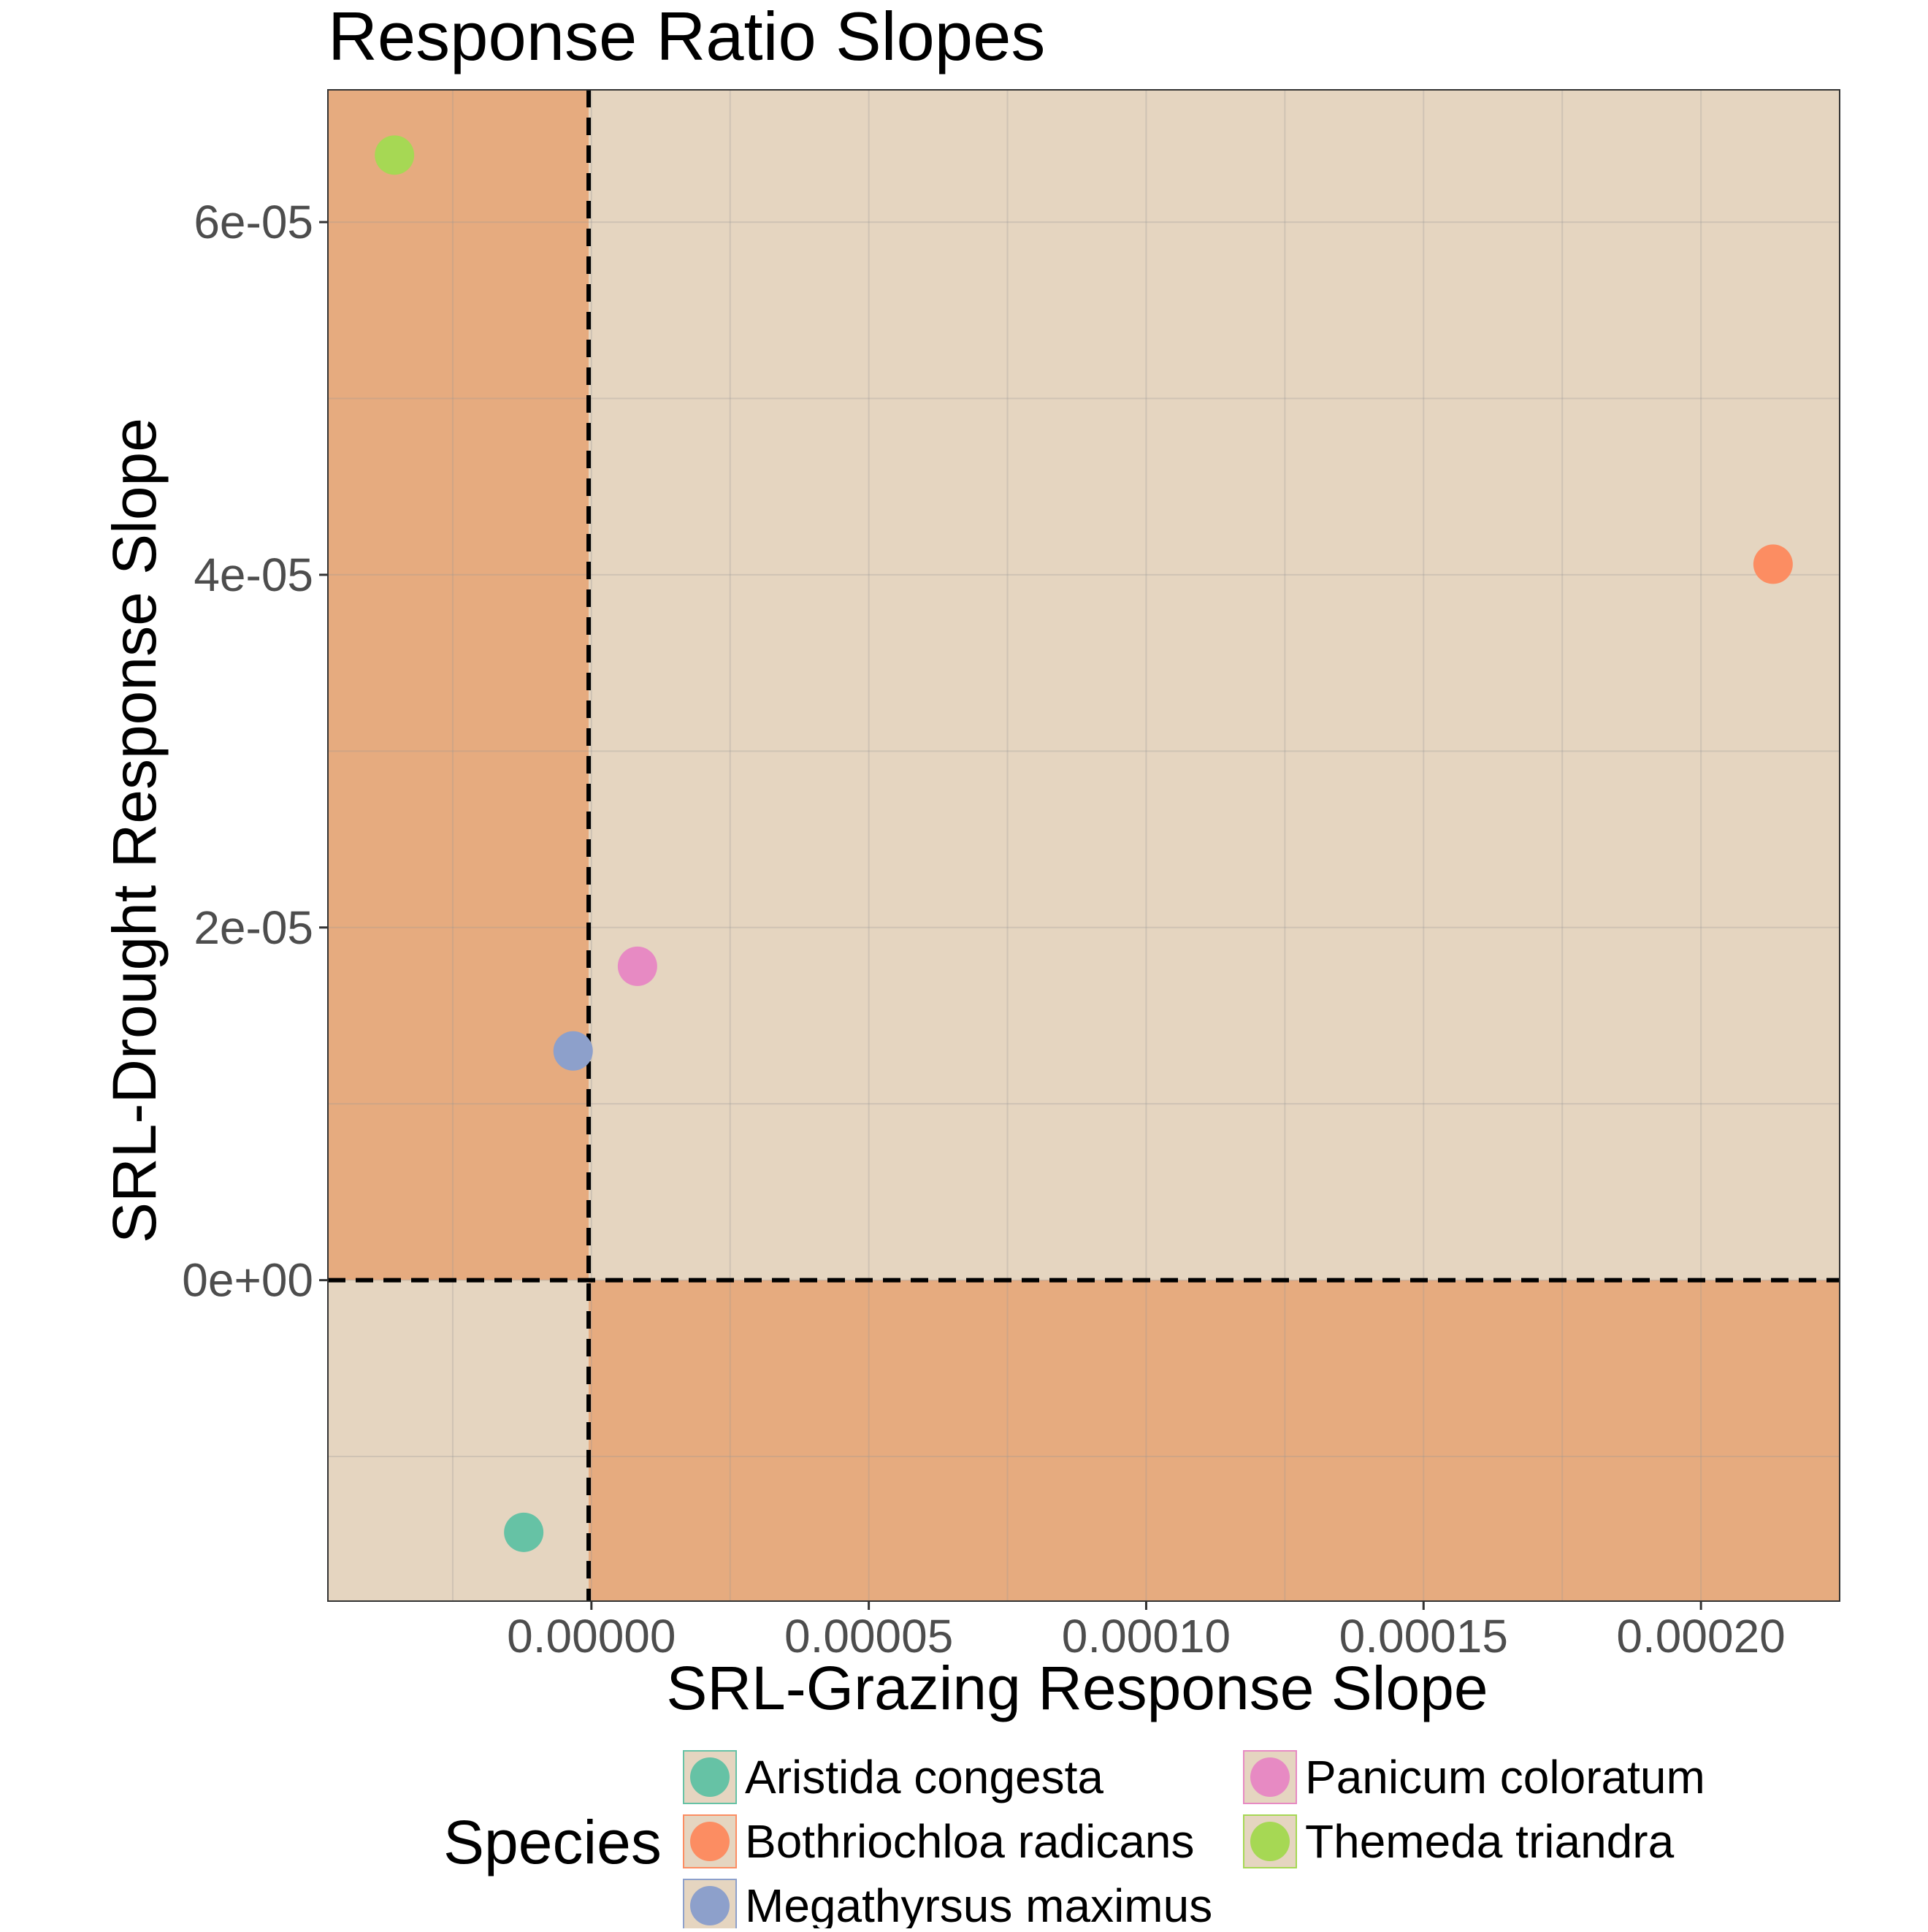  What do you see at coordinates (1701, 1636) in the screenshot?
I see `x-tick-label: 0.00020` at bounding box center [1701, 1636].